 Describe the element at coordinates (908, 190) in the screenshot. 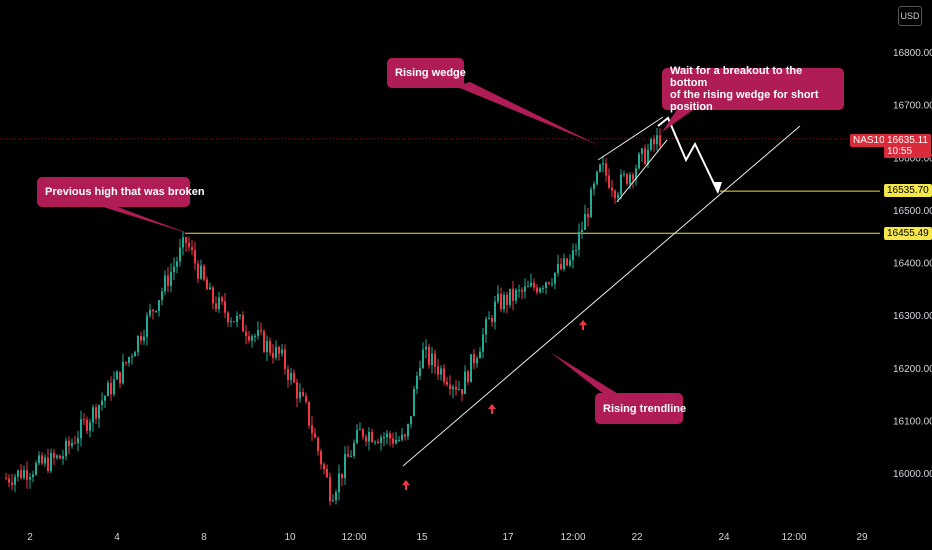

I see `level-high-tag: 16535.70` at that location.